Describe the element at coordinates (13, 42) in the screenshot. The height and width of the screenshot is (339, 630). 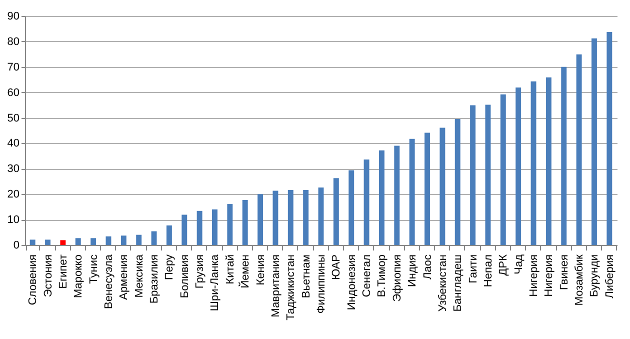
I see `y-tick-label: 80` at that location.